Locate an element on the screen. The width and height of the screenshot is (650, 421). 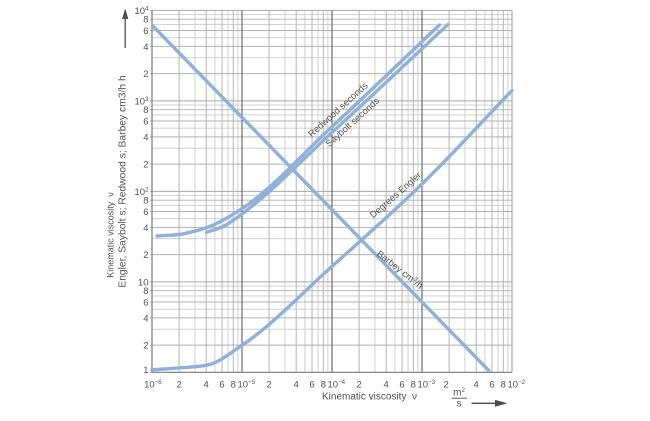
svg-text: 10² is located at coordinates (141, 192).